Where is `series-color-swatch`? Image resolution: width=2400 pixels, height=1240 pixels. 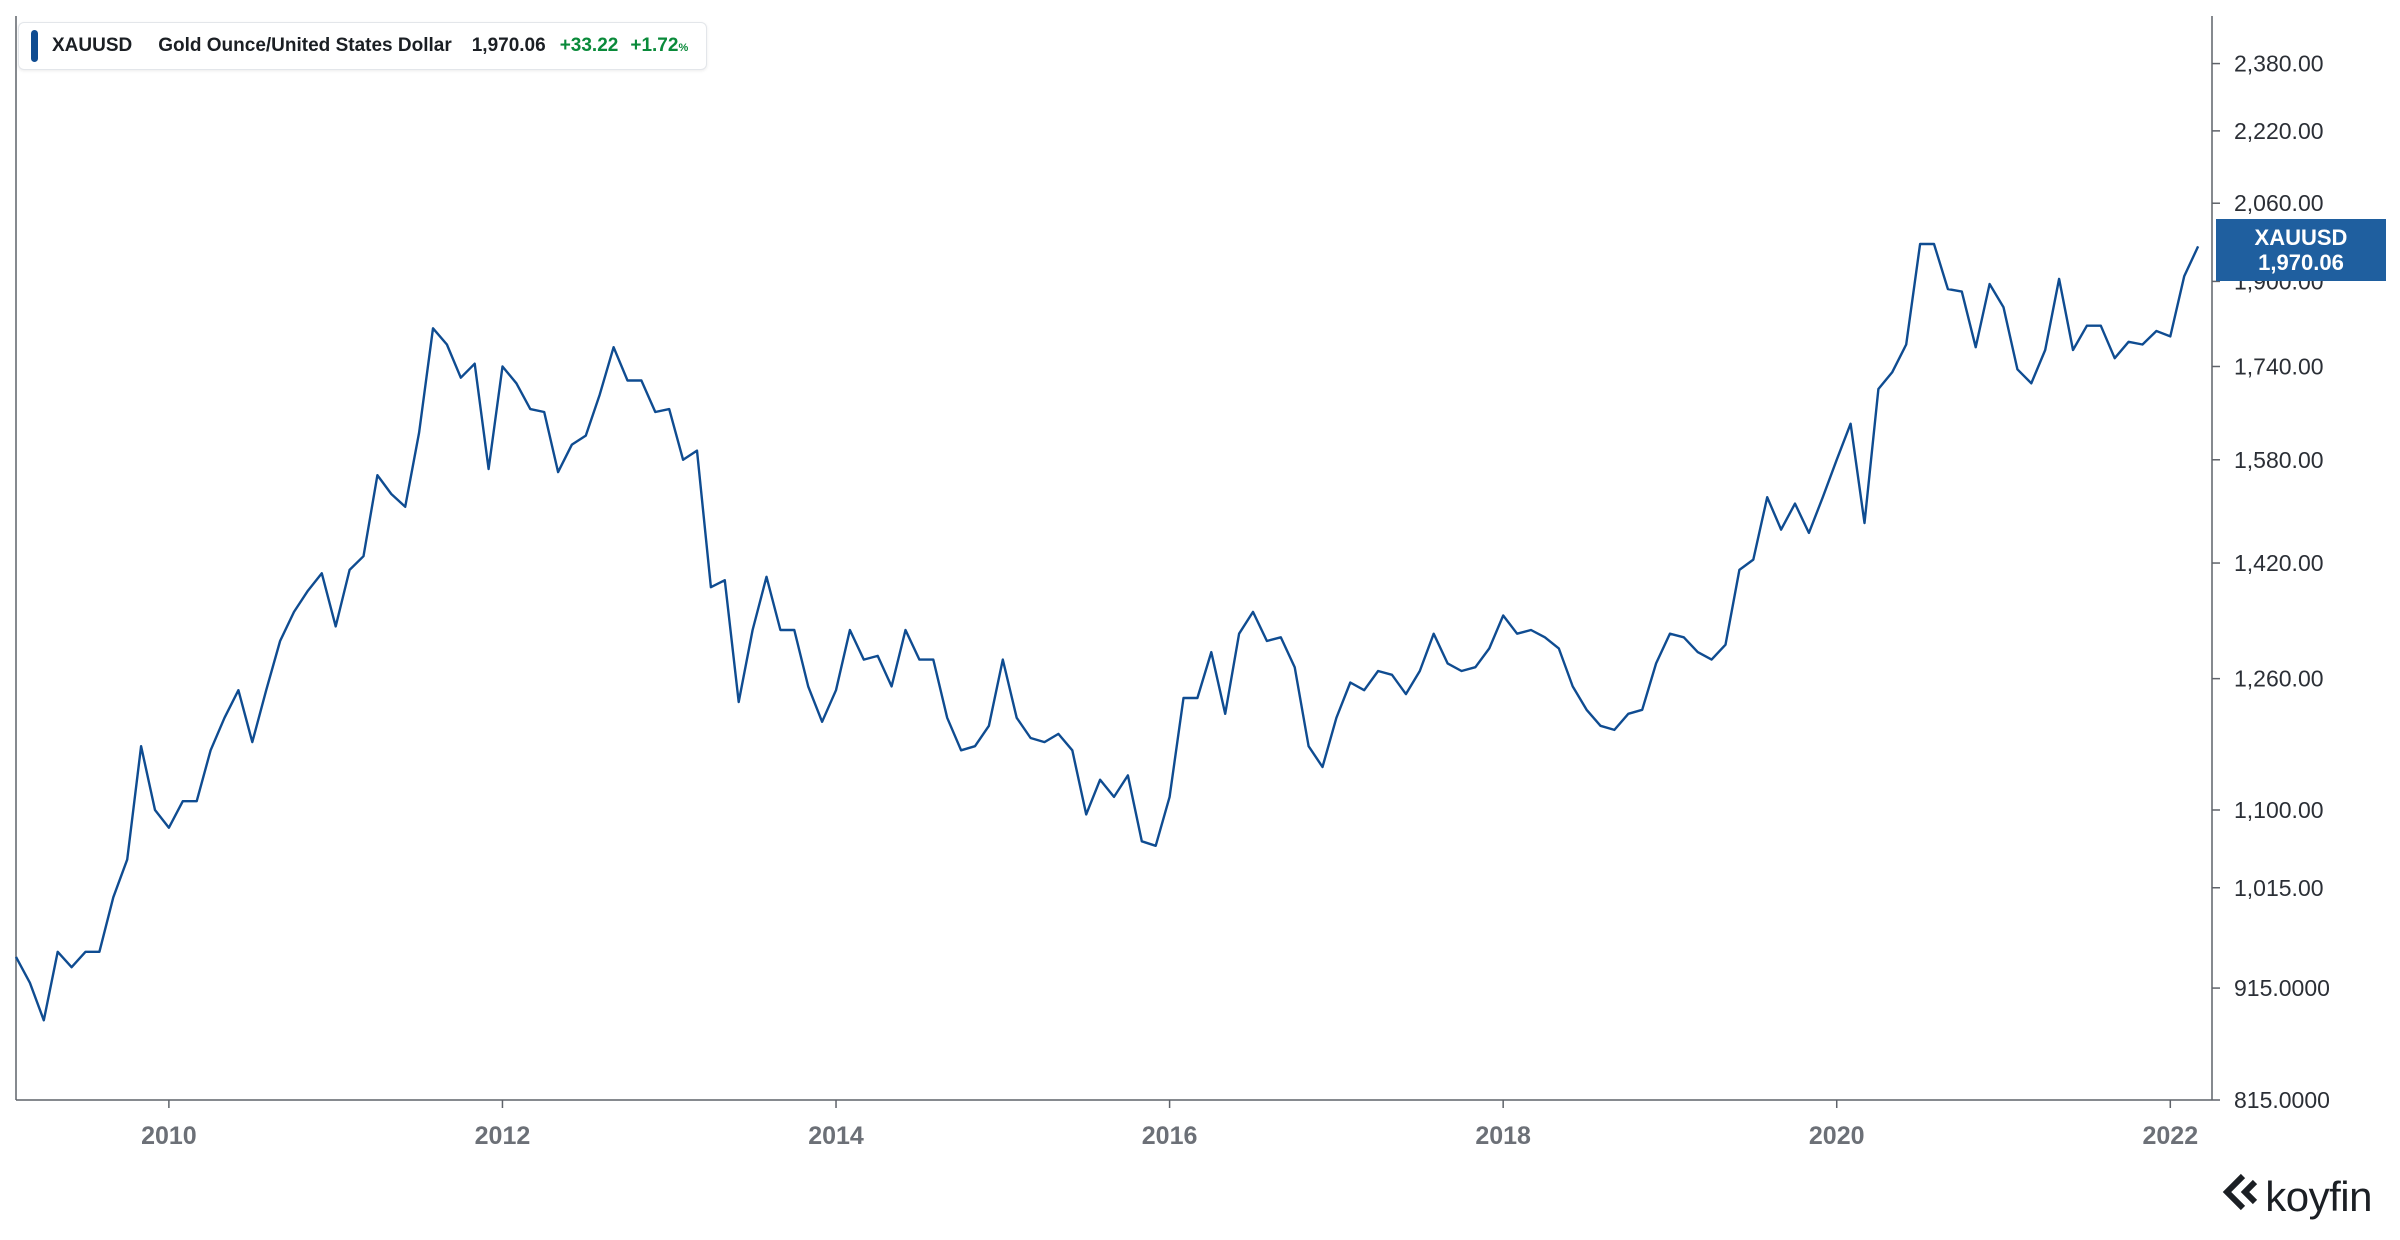
series-color-swatch is located at coordinates (34, 46).